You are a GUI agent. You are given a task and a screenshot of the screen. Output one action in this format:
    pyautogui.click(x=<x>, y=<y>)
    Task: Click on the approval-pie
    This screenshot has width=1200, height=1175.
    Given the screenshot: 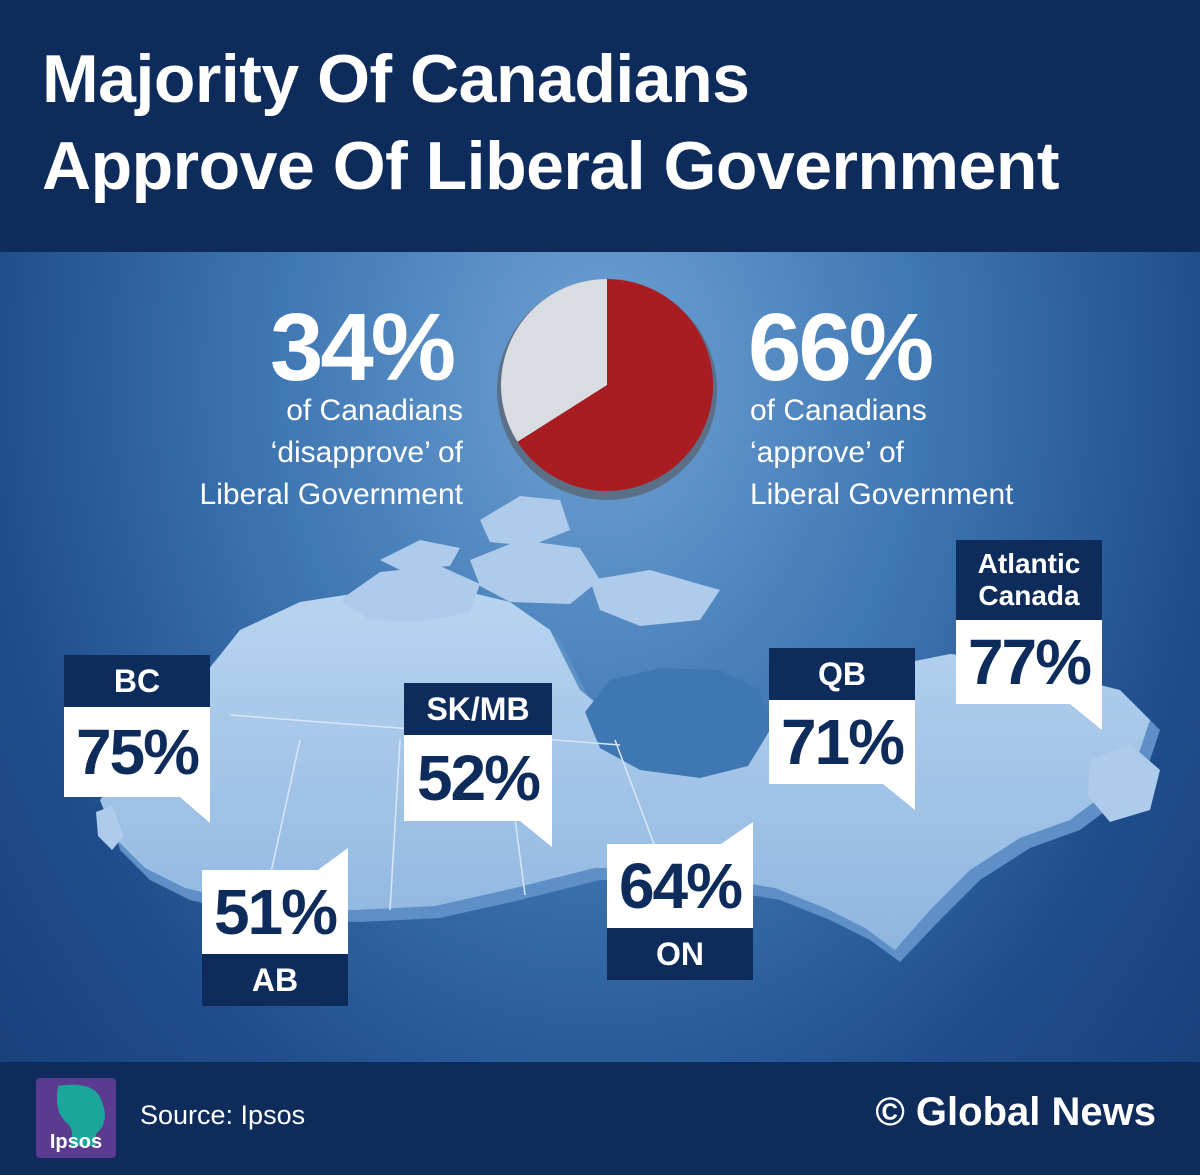 What is the action you would take?
    pyautogui.click(x=607, y=389)
    